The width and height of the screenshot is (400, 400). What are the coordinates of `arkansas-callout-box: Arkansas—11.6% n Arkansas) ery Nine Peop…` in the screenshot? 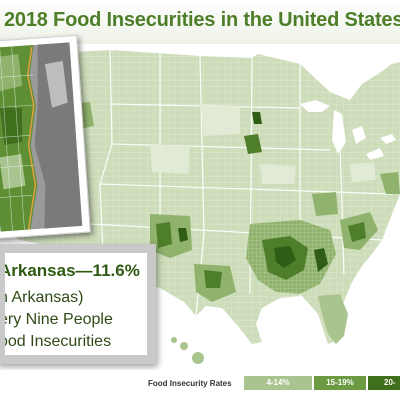 It's located at (78, 304).